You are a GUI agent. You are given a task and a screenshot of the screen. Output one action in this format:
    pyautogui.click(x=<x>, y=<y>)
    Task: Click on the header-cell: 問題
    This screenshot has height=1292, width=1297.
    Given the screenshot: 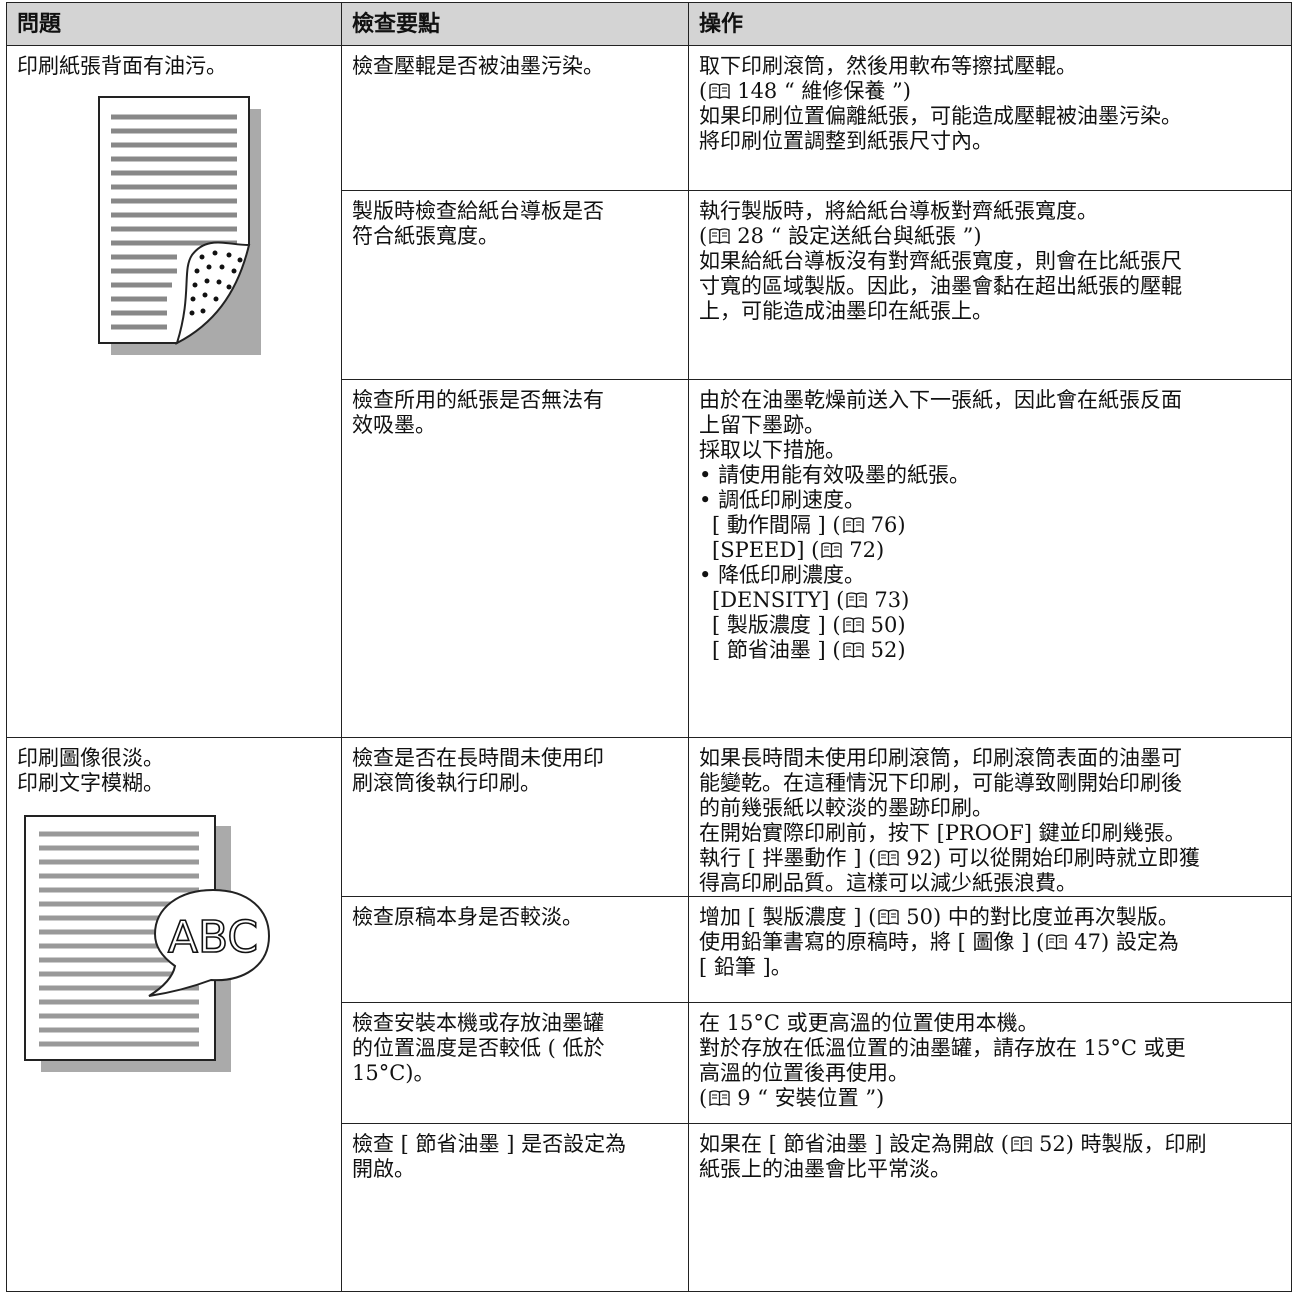 What is the action you would take?
    pyautogui.click(x=174, y=24)
    